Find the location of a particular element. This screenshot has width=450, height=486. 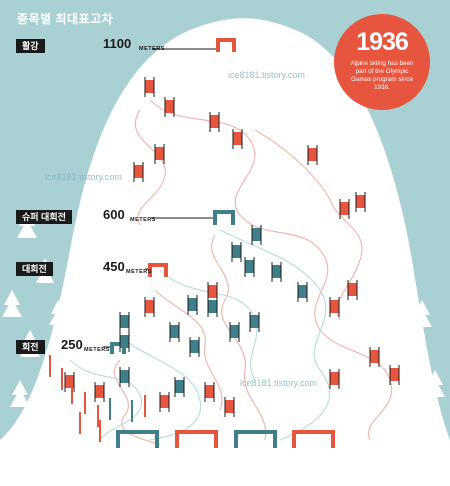

vertical-drop-value: 1100 is located at coordinates (117, 43).